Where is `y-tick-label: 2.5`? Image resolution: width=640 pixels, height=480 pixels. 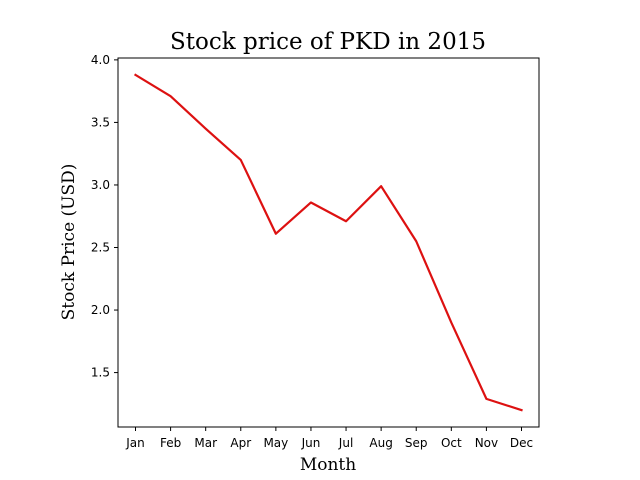
y-tick-label: 2.5 is located at coordinates (100, 248).